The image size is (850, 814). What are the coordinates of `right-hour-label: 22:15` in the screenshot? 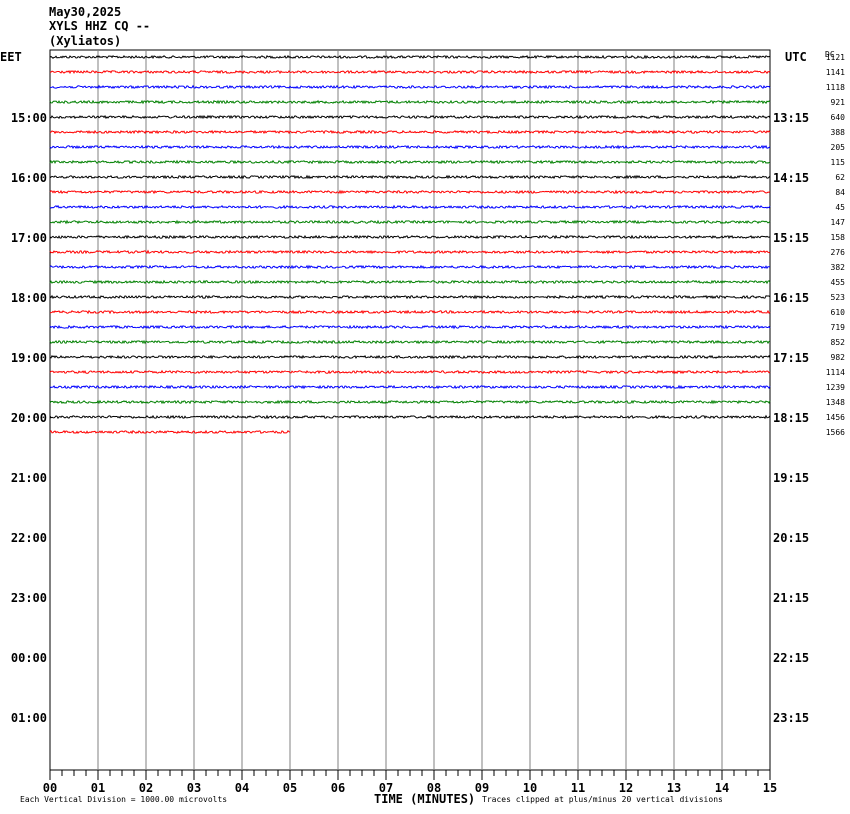 It's located at (791, 658).